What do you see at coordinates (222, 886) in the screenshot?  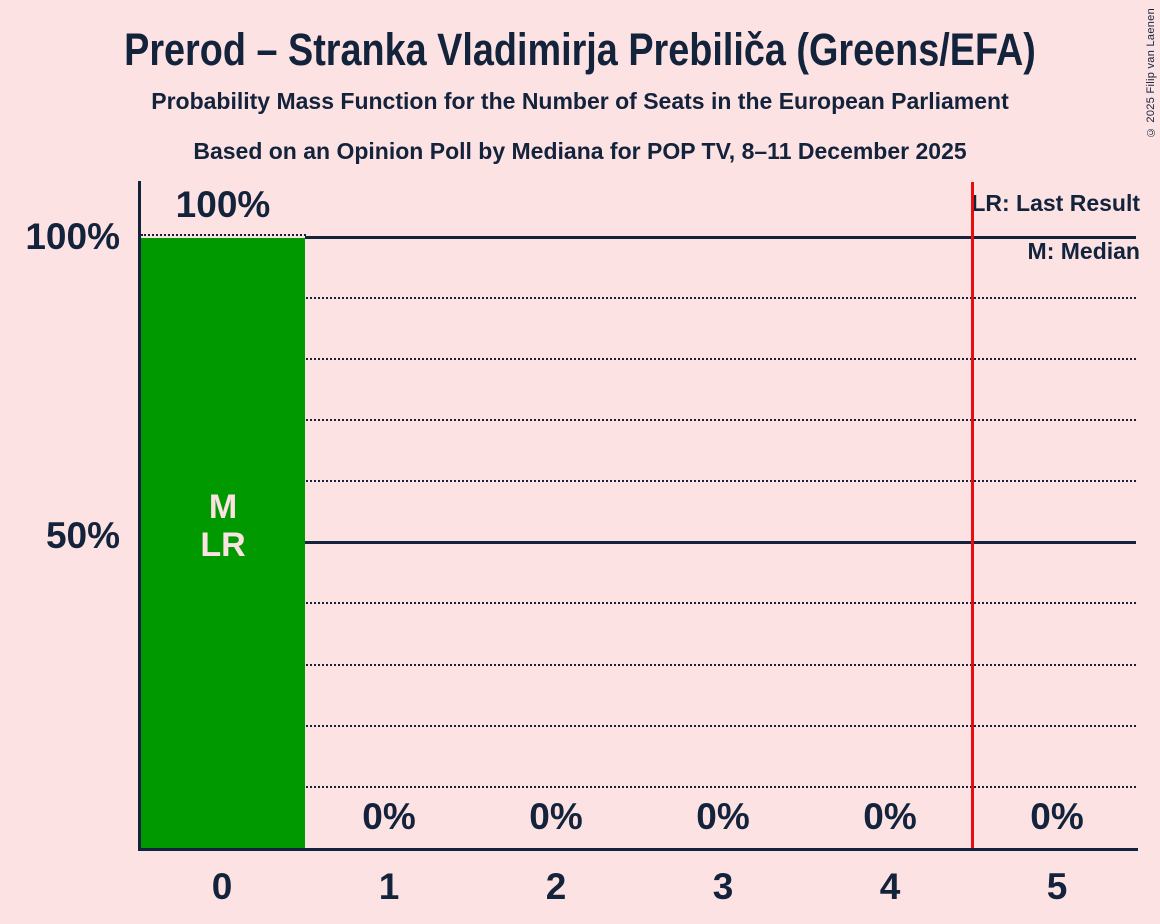 I see `x-tick-0: 0` at bounding box center [222, 886].